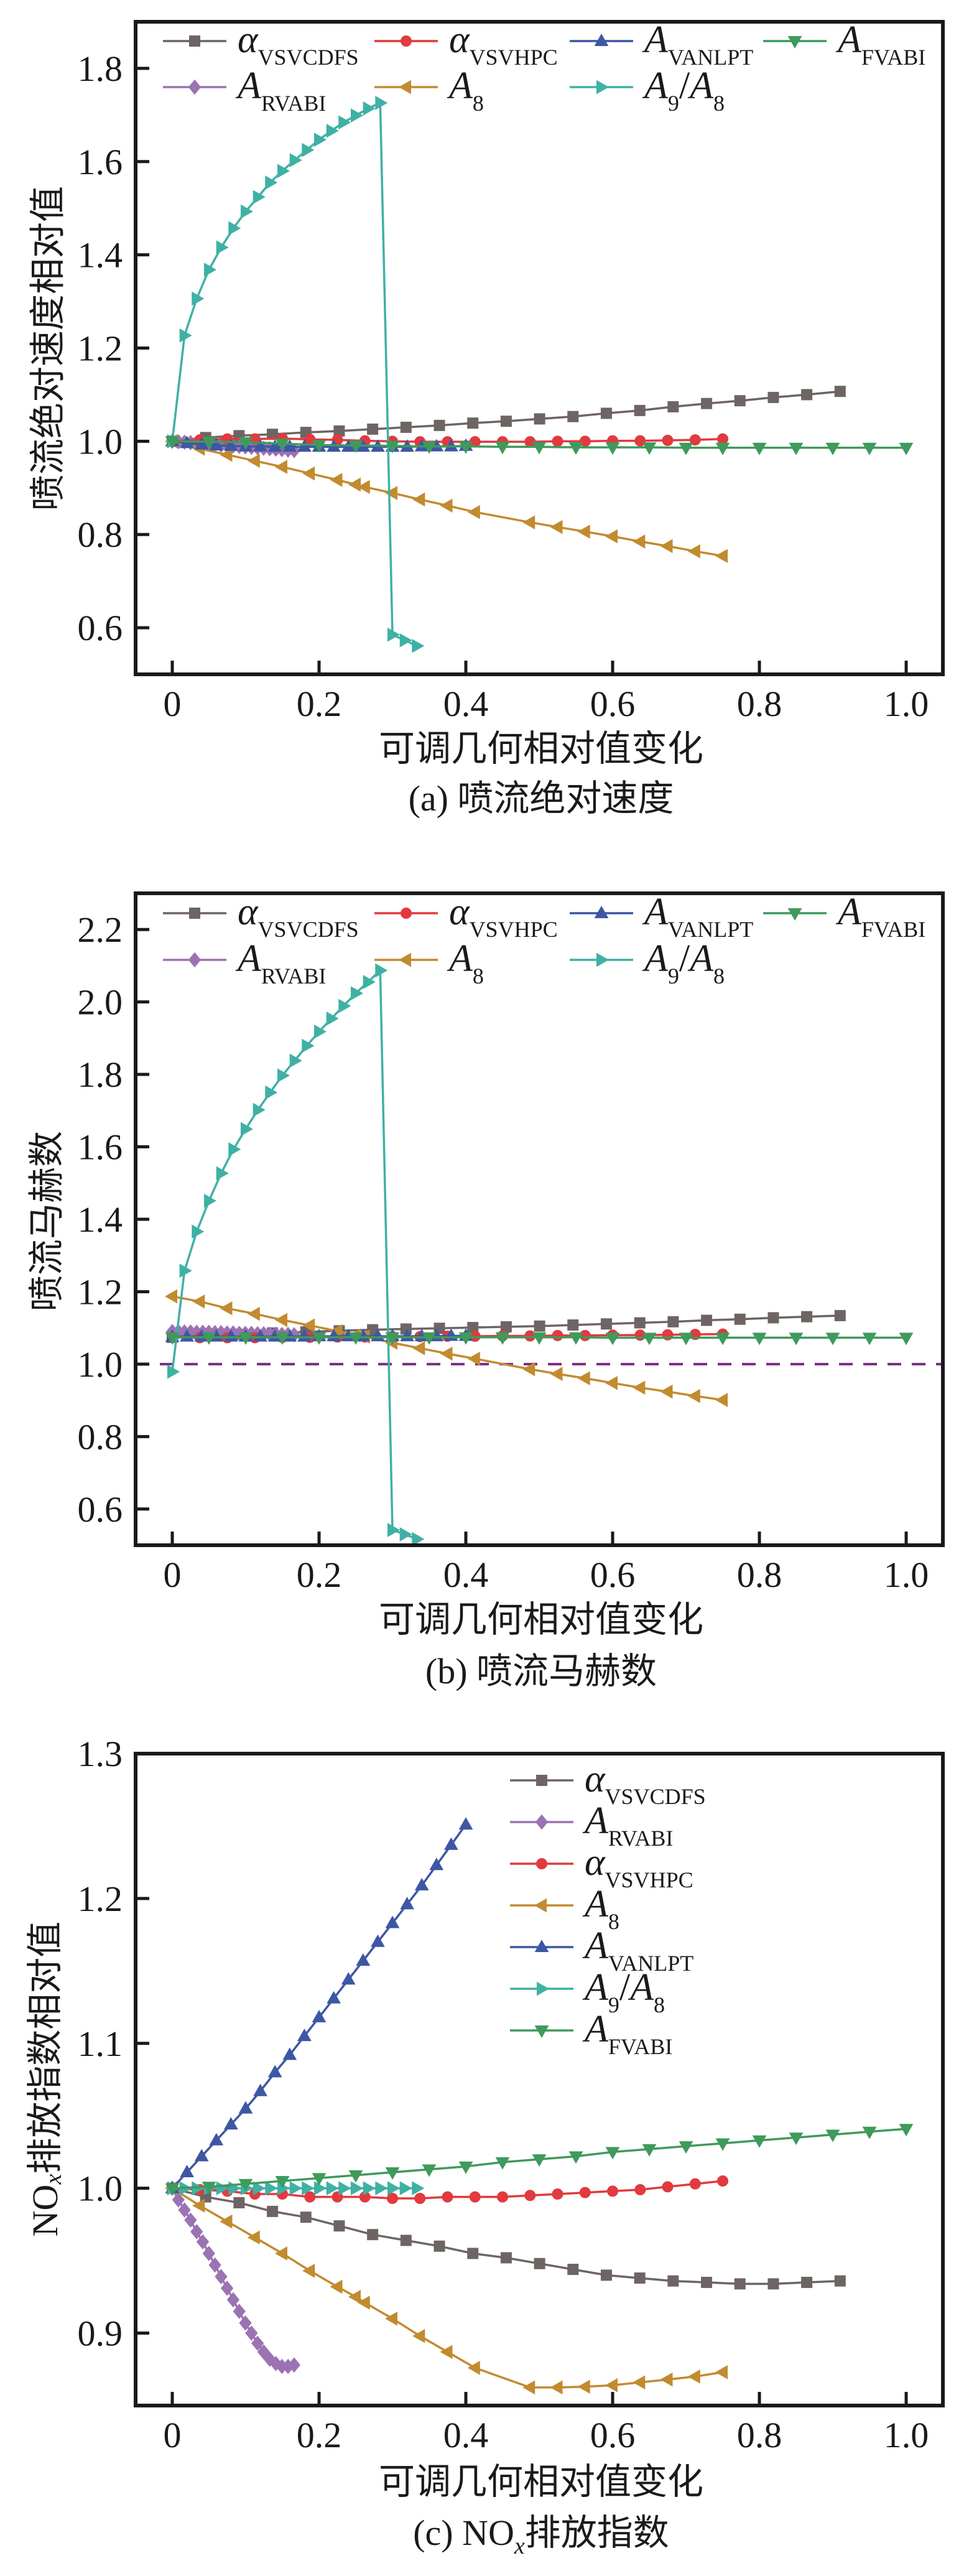 Image resolution: width=969 pixels, height=2576 pixels. Describe the element at coordinates (100, 2333) in the screenshot. I see `y-tick-label-c-0: 0.9` at that location.